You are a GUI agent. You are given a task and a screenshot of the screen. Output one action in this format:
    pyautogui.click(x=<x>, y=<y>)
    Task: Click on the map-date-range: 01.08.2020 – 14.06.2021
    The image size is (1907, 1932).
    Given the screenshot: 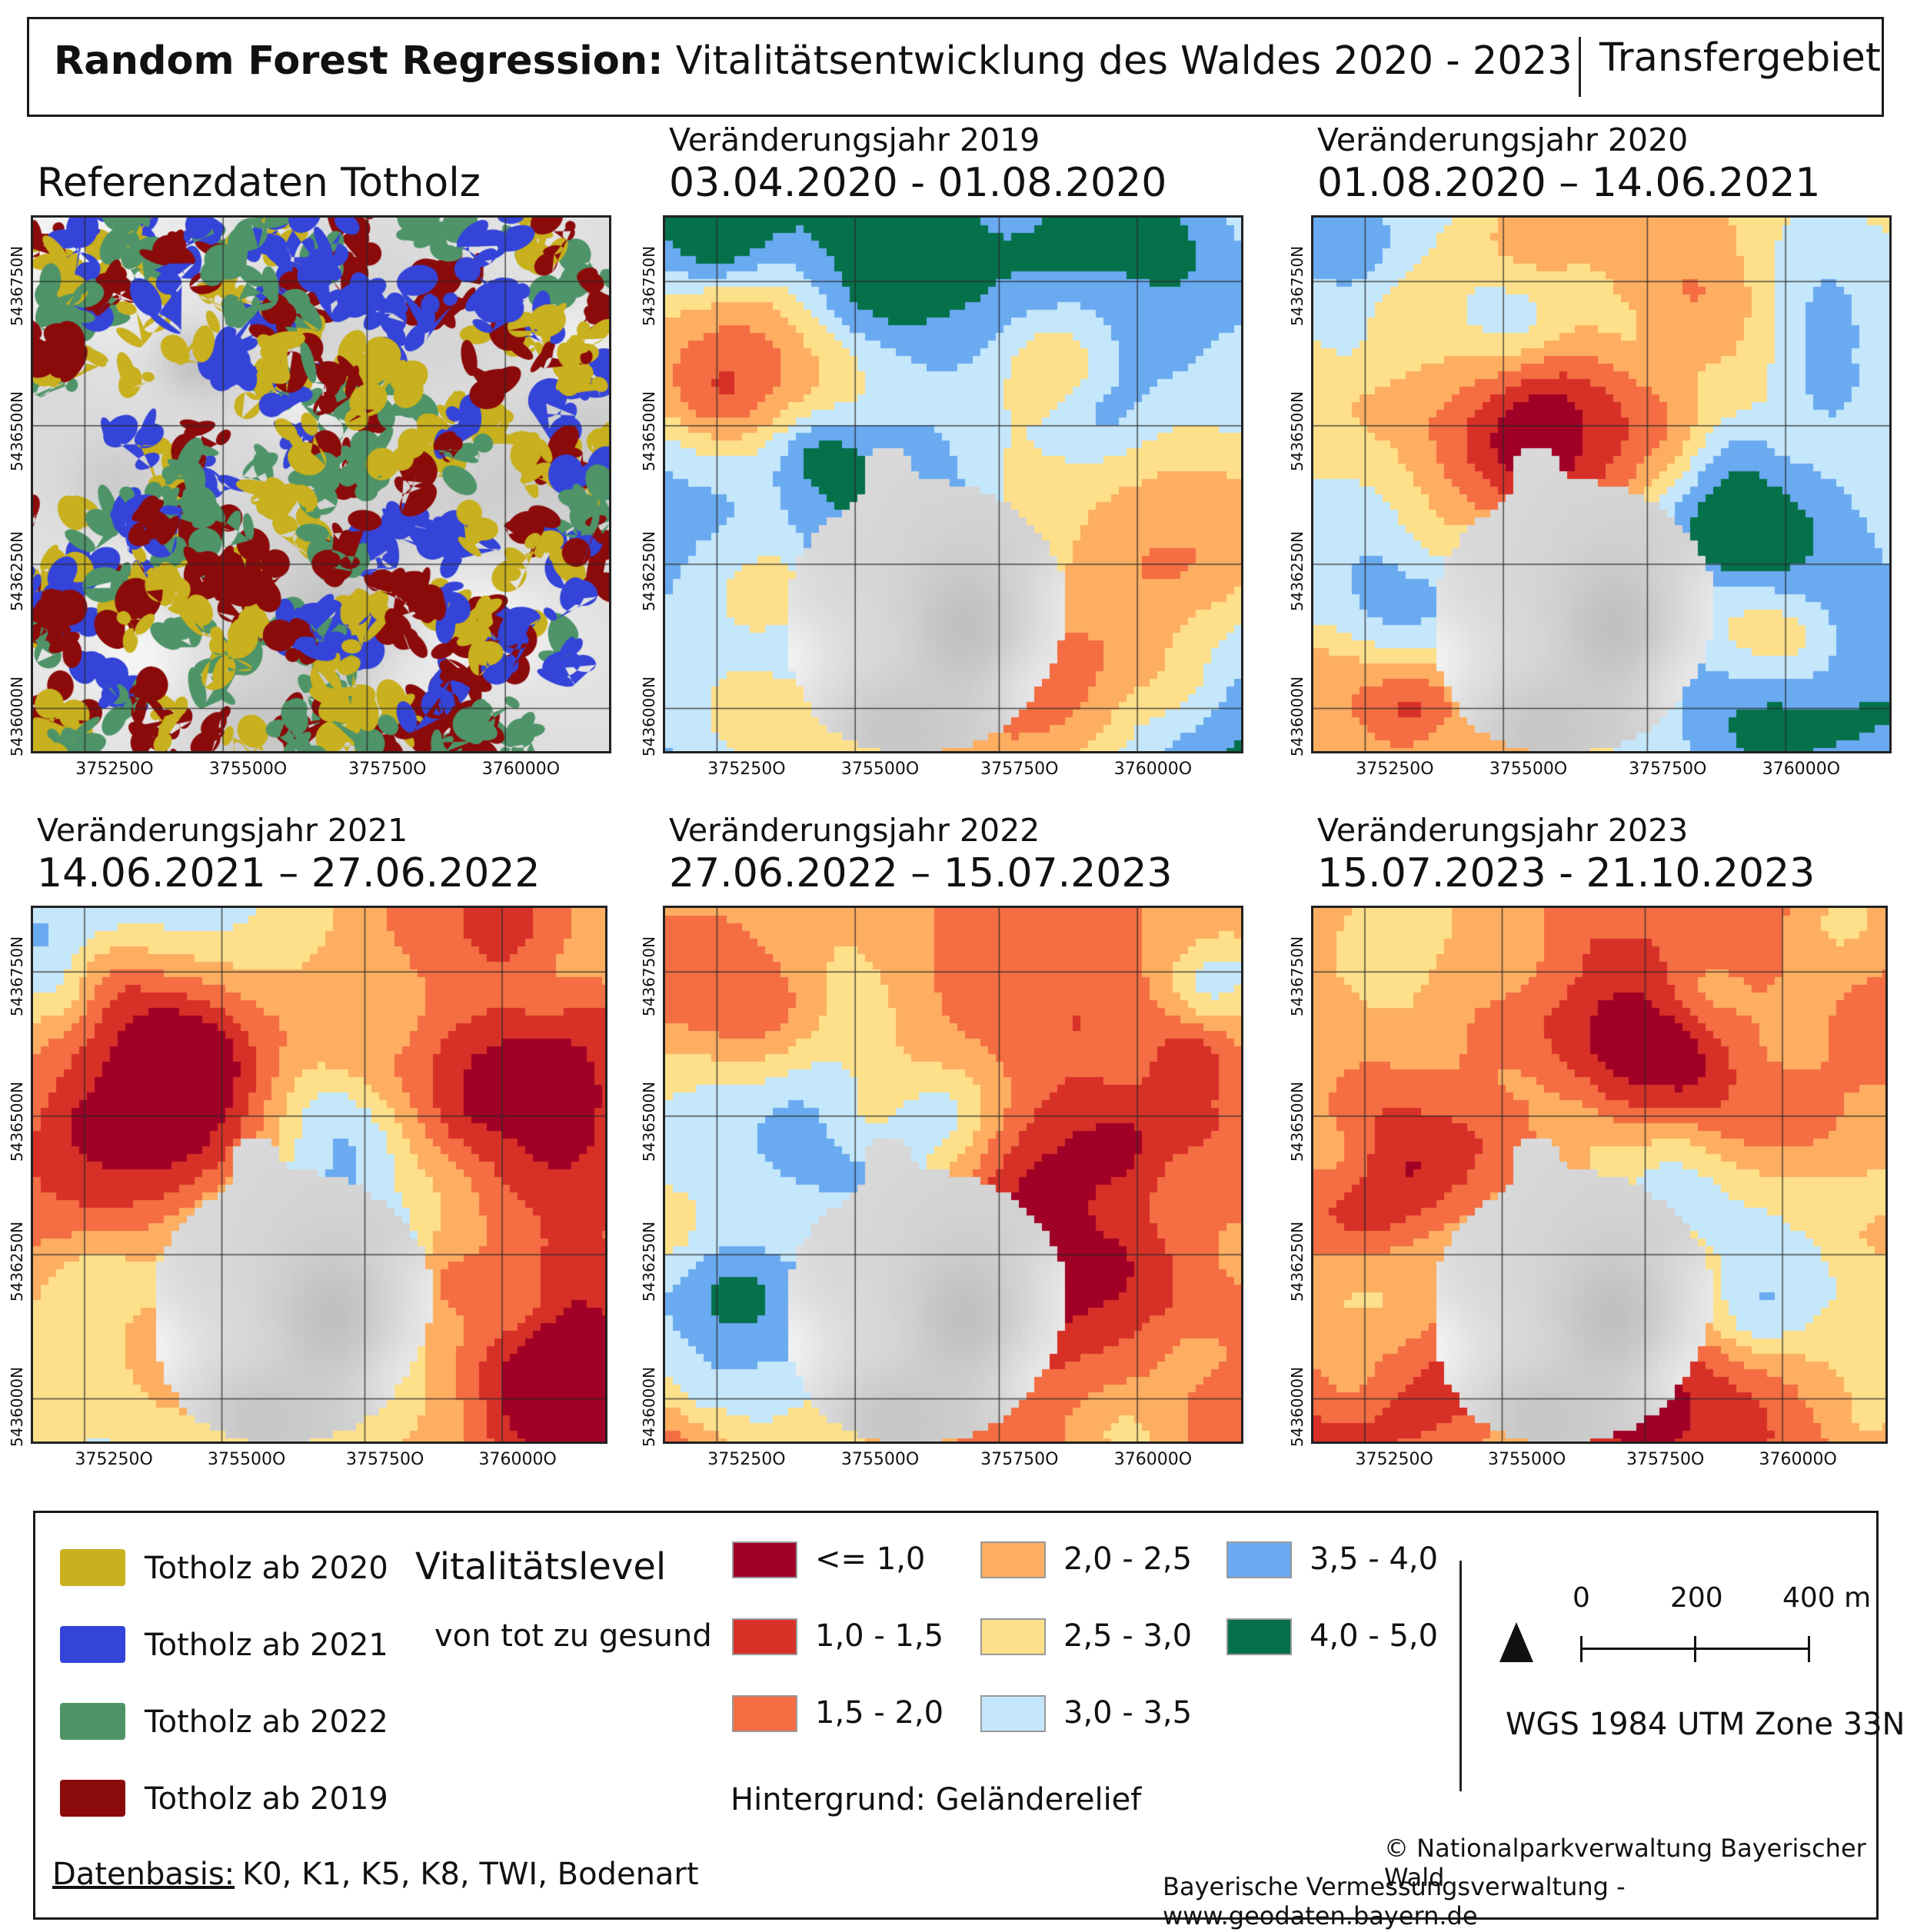 What is the action you would take?
    pyautogui.click(x=1569, y=183)
    